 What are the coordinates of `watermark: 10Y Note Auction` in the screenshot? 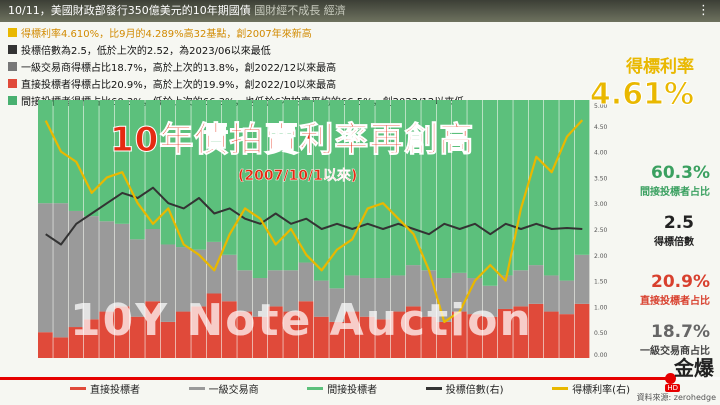 It's located at (301, 320).